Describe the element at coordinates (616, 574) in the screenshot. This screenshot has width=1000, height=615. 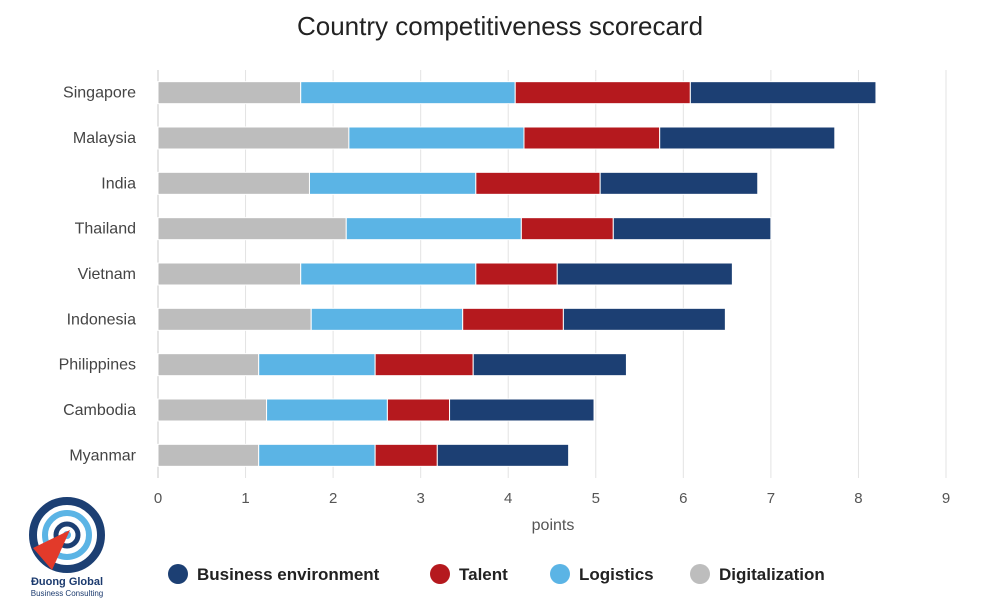
I see `legend-label: Logistics` at that location.